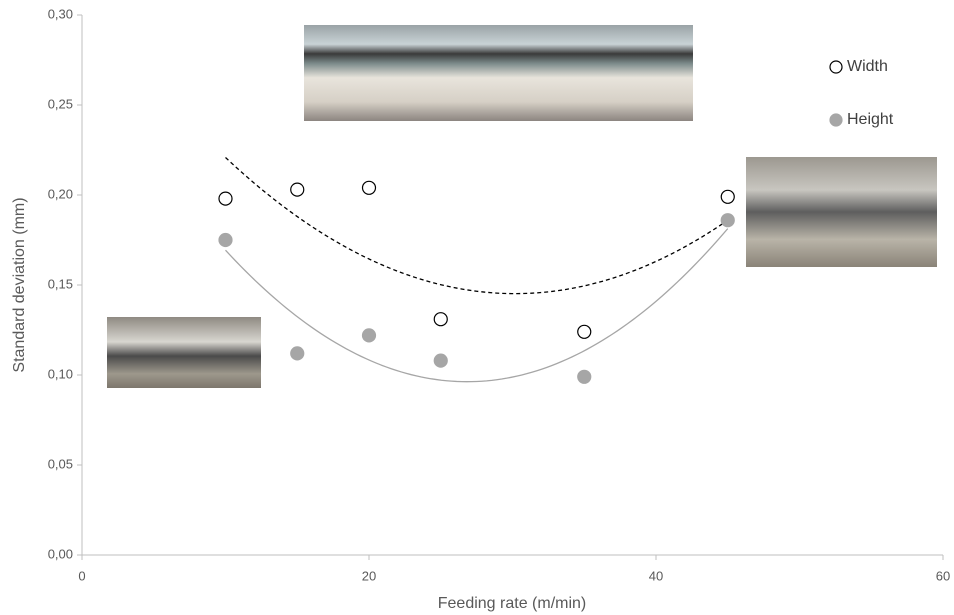 This screenshot has height=615, width=954. I want to click on x-tick-label: 60, so click(943, 575).